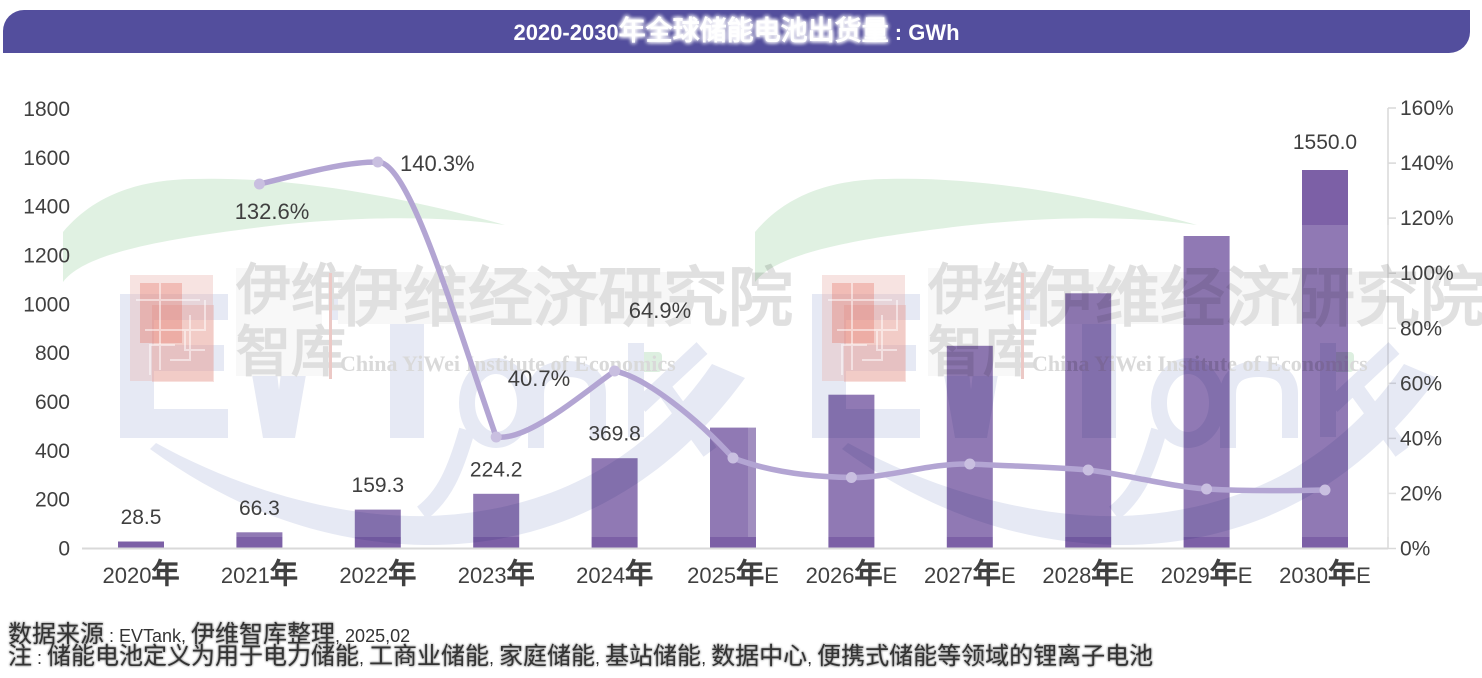 The height and width of the screenshot is (678, 1482). Describe the element at coordinates (614, 434) in the screenshot. I see `svg-text: 369.8` at that location.